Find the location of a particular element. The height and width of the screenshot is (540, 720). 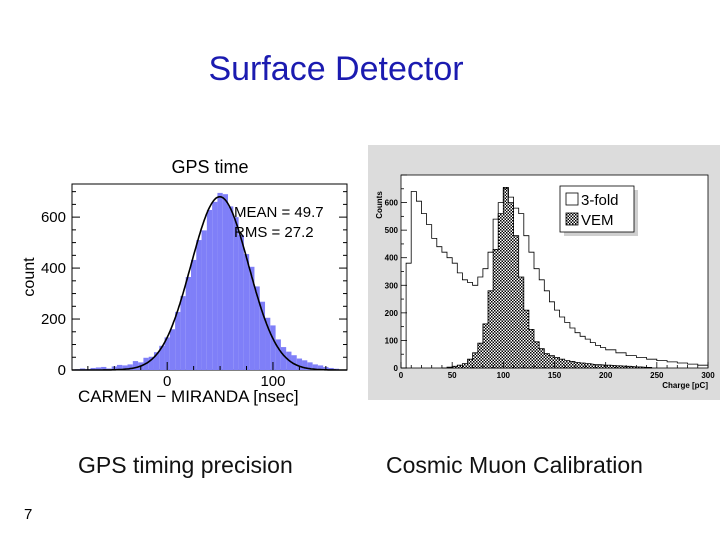

chart-title: GPS time is located at coordinates (209, 167).